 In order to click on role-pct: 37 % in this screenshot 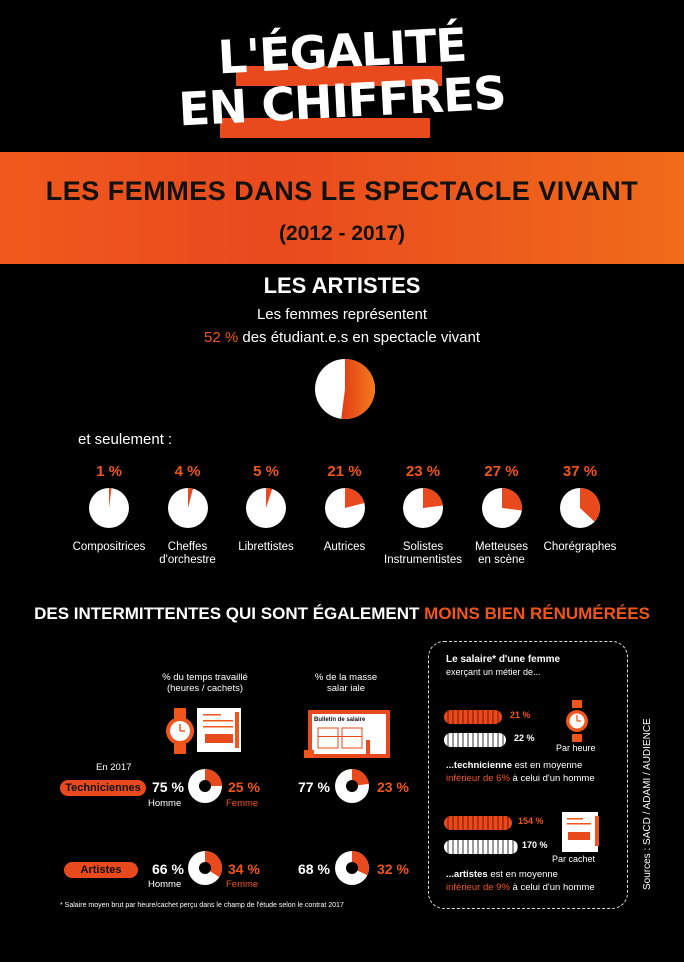, I will do `click(580, 471)`.